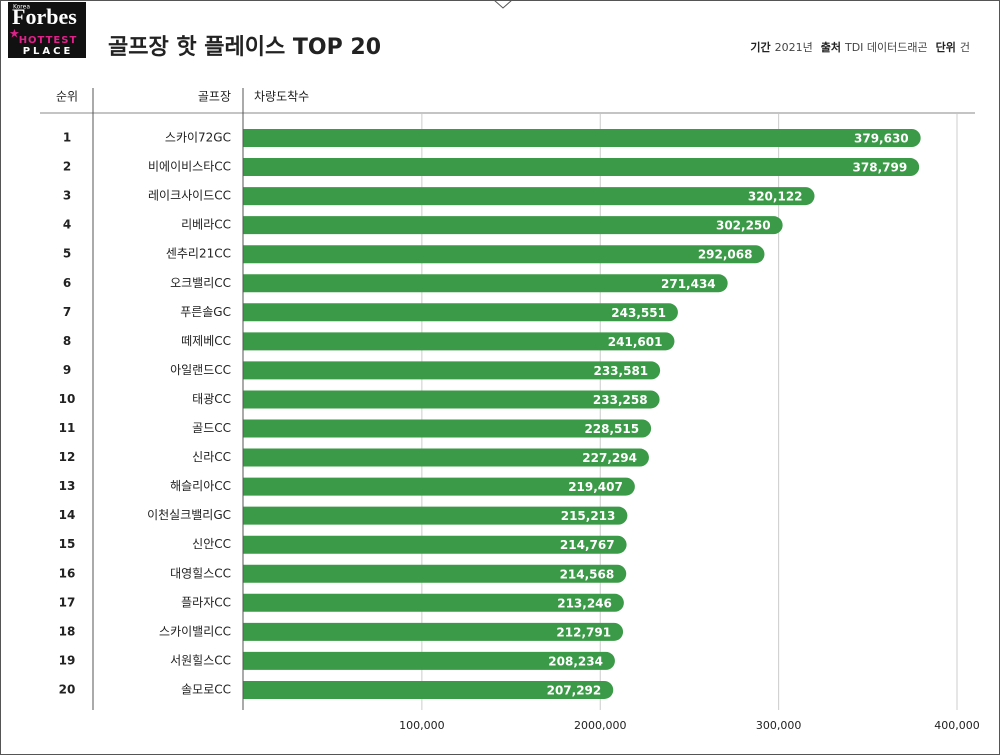 The image size is (1000, 755). I want to click on notch, so click(503, 4).